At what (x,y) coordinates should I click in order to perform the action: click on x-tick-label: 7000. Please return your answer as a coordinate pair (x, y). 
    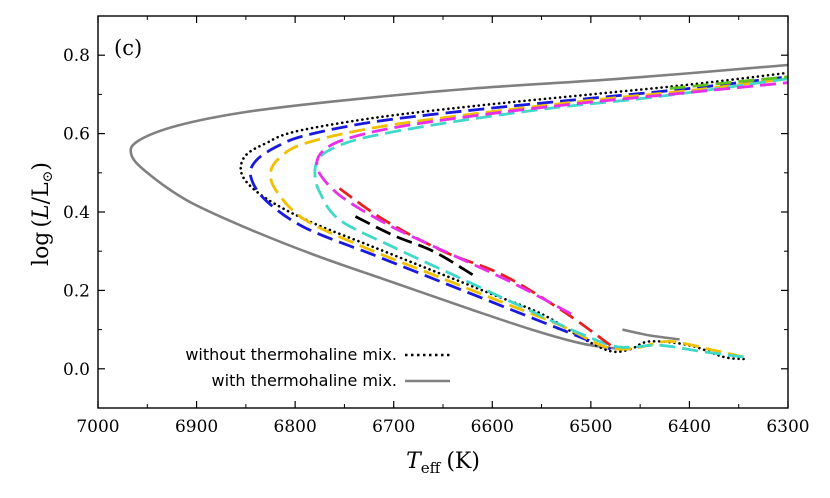
    Looking at the image, I should click on (97, 427).